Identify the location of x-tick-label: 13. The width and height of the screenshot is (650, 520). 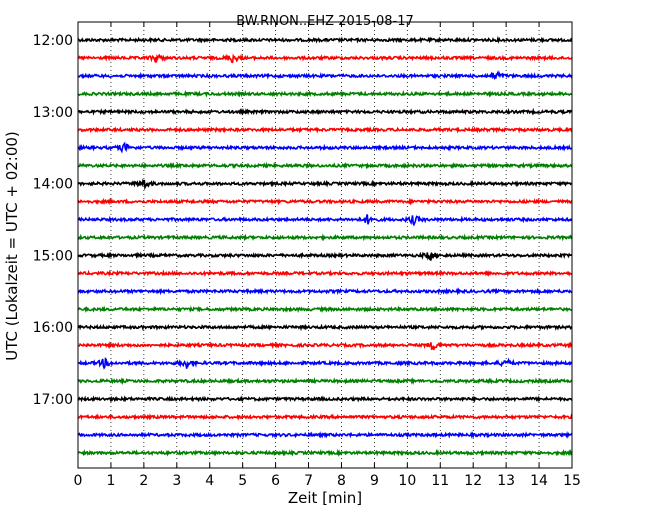
(506, 481).